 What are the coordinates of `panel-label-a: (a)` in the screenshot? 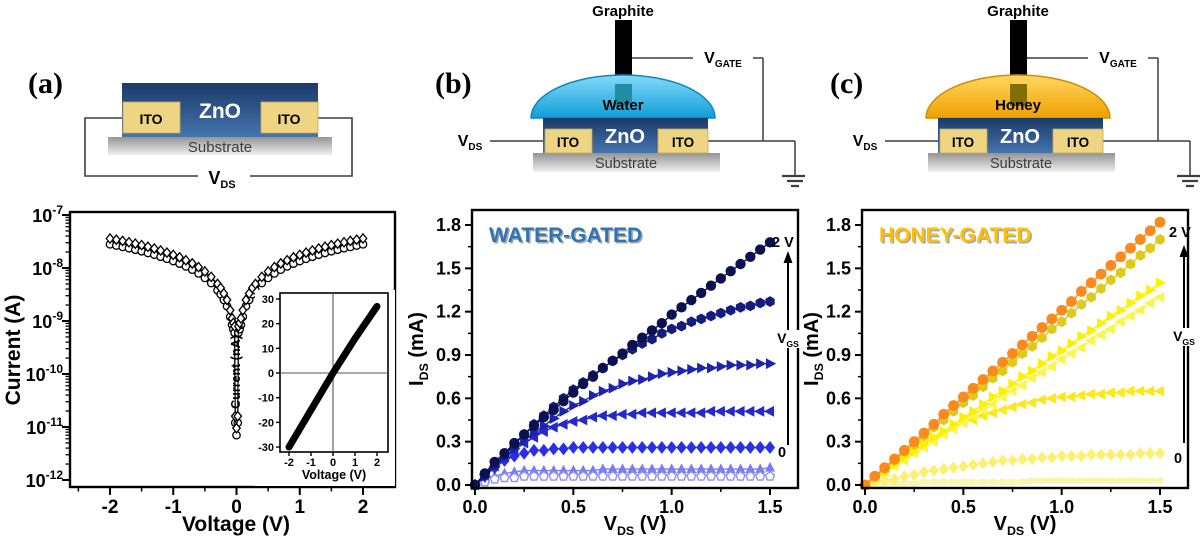 It's located at (45, 83).